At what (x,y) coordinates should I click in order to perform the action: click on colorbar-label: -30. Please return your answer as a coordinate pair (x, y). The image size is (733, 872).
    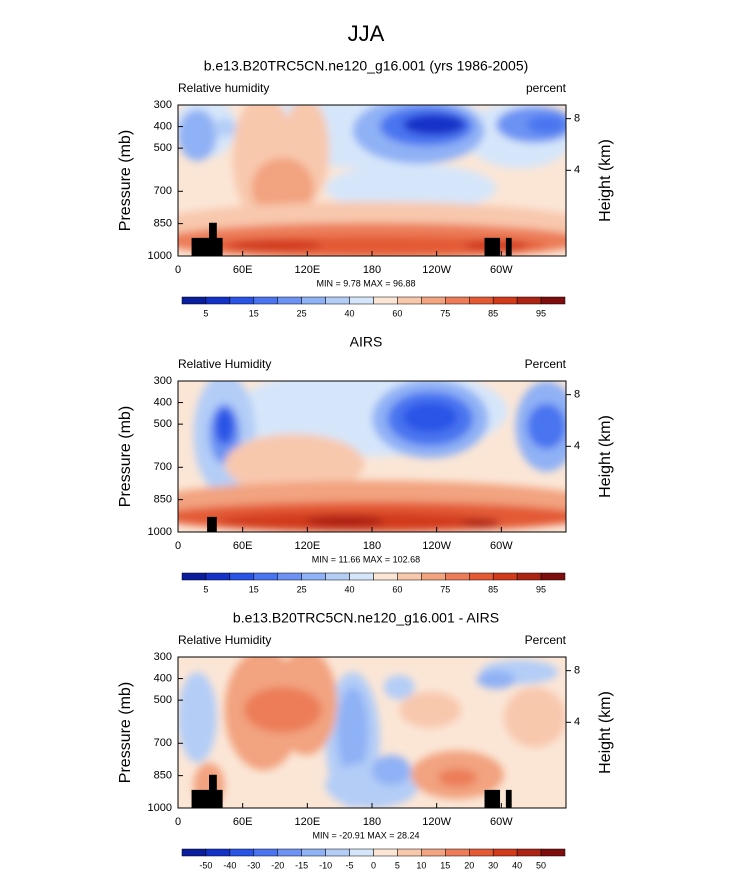
    Looking at the image, I should click on (253, 865).